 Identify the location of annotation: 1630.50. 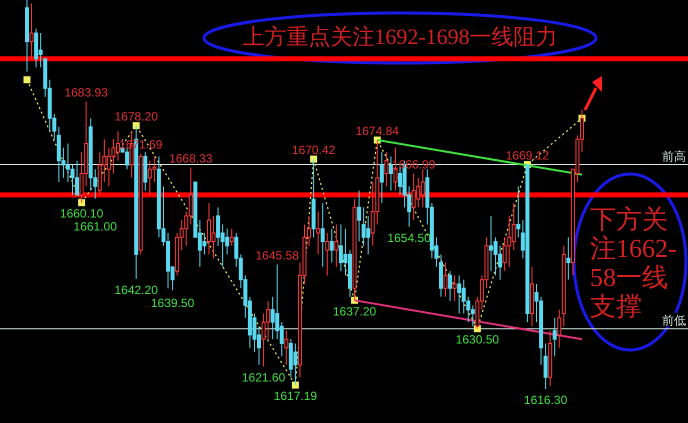
(478, 339).